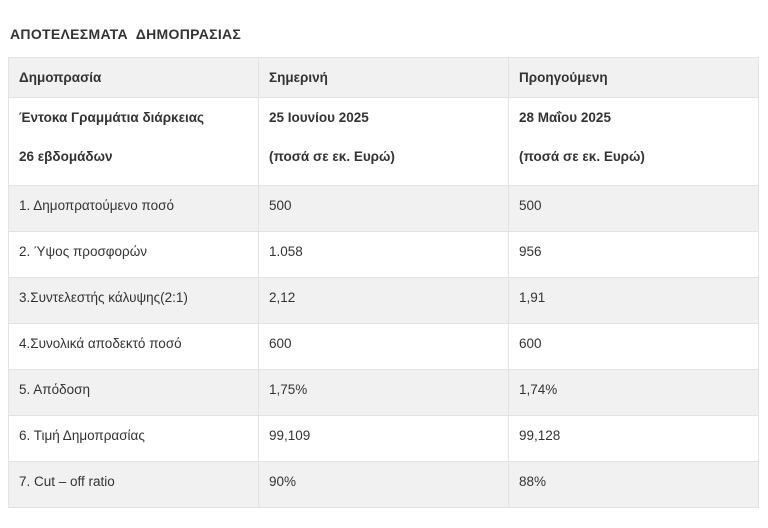 Image resolution: width=768 pixels, height=528 pixels. I want to click on table-row: 1. Δημοπρατούμενο ποσό 500 500, so click(383, 208).